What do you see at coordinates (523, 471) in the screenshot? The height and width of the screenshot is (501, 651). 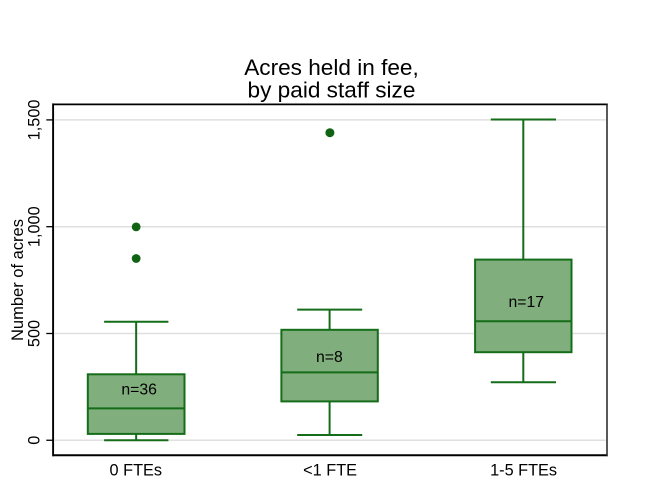 I see `svg-text: 1-5 FTEs` at bounding box center [523, 471].